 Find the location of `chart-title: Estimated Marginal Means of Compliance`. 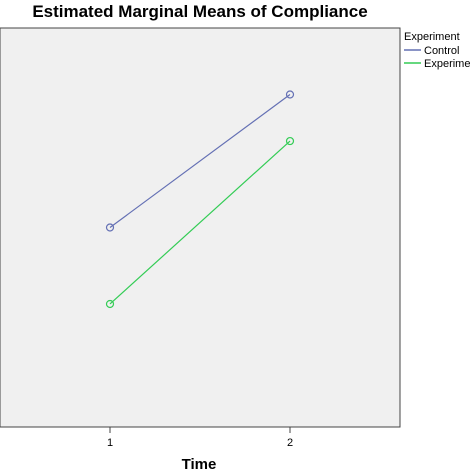

chart-title: Estimated Marginal Means of Compliance is located at coordinates (199, 11).